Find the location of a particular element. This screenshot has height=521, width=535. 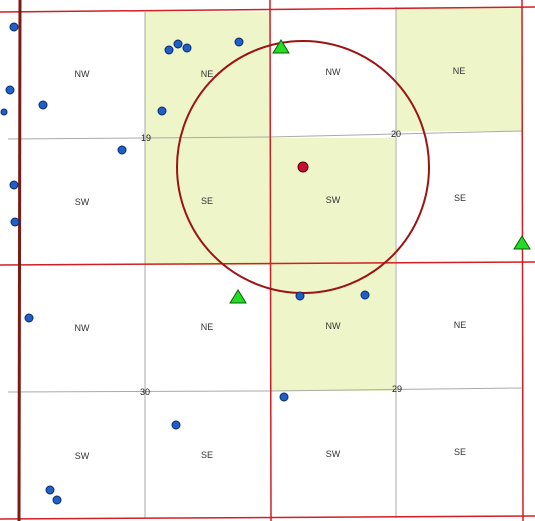

red-dot-icon is located at coordinates (303, 167).